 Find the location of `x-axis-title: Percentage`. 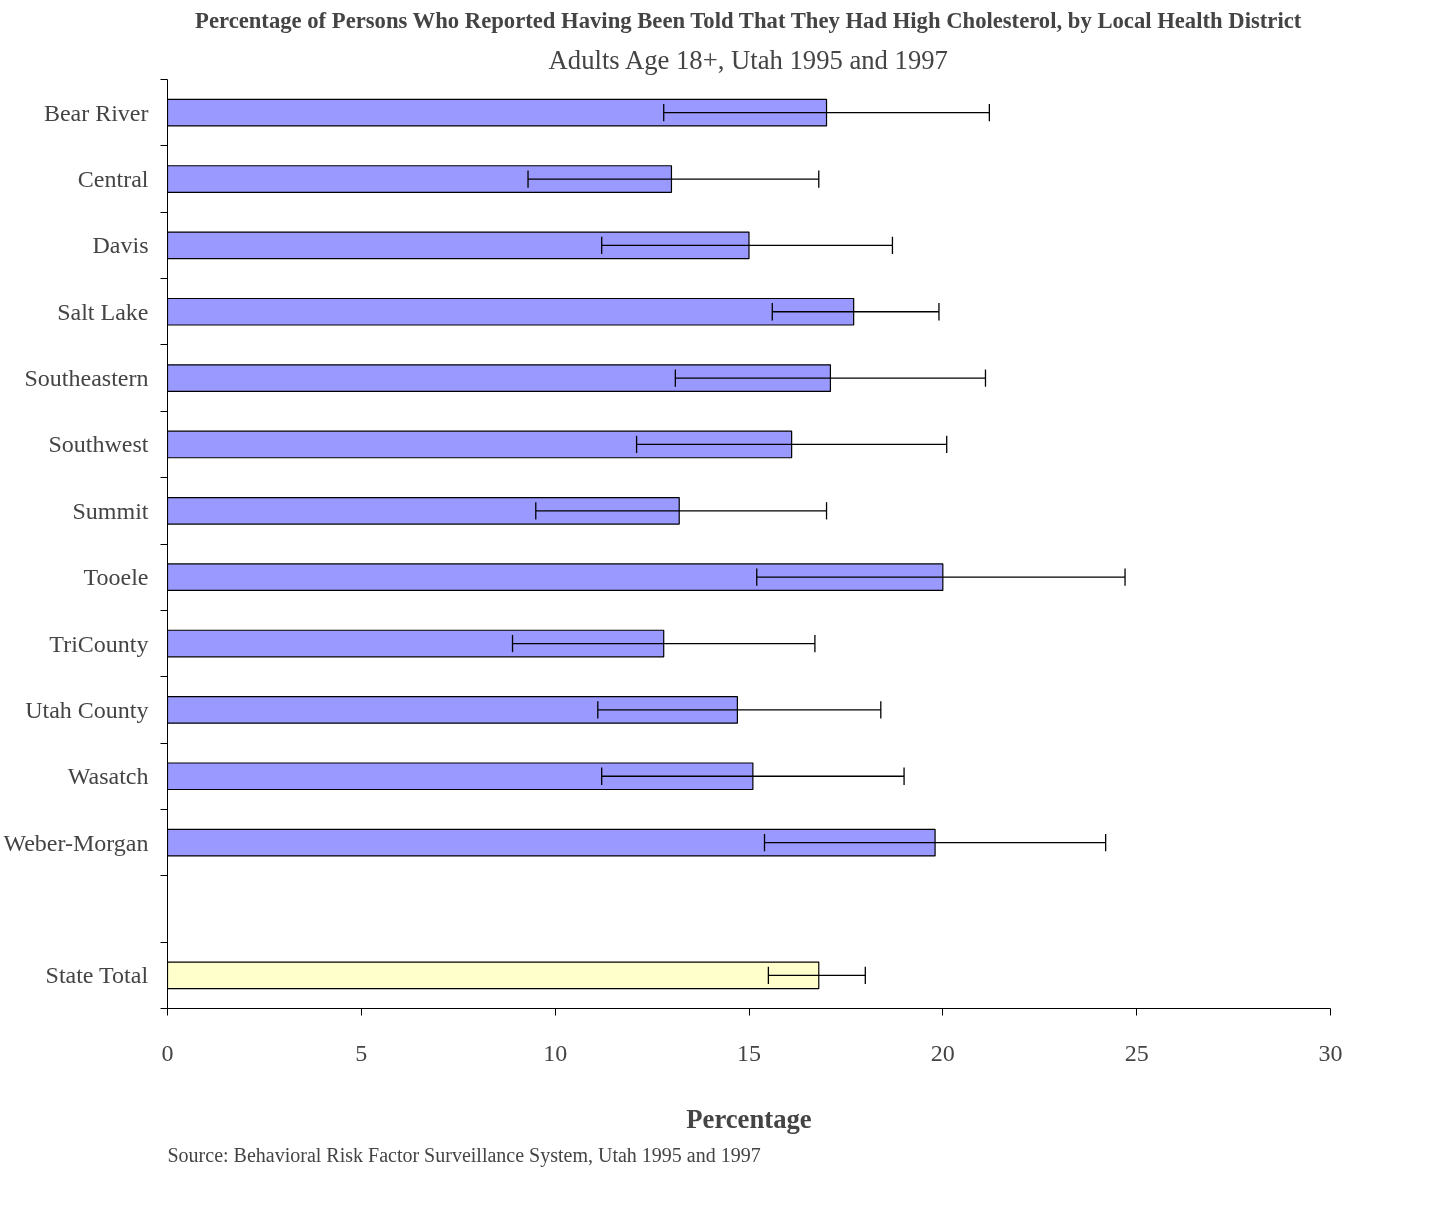

x-axis-title: Percentage is located at coordinates (749, 1118).